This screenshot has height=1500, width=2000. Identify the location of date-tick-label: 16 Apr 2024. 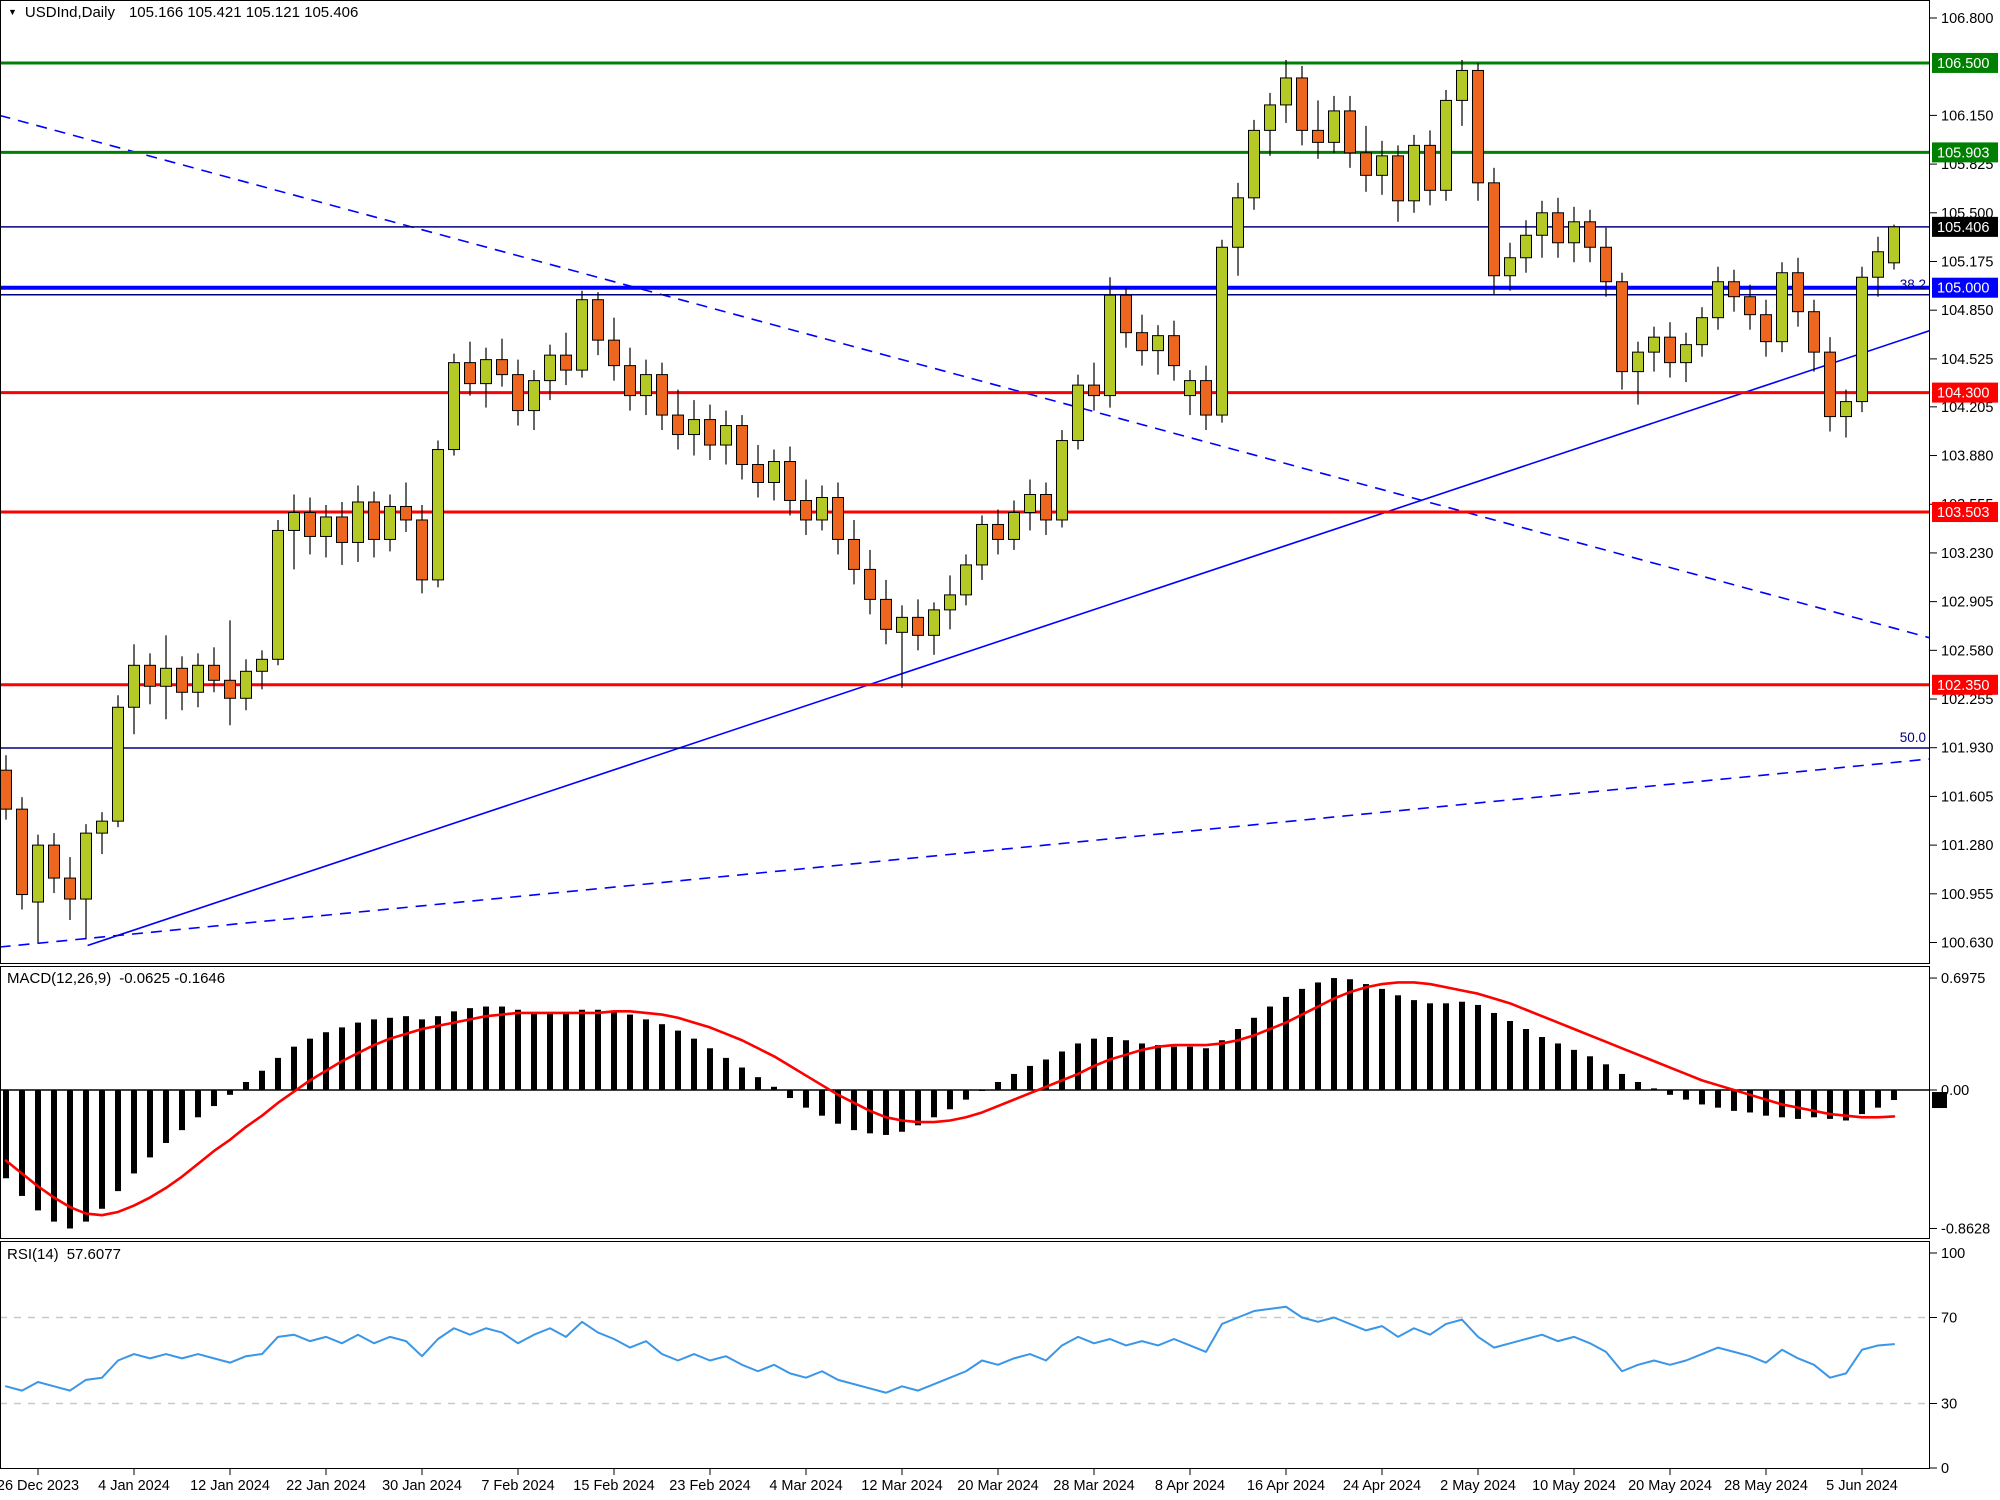
(1286, 1486).